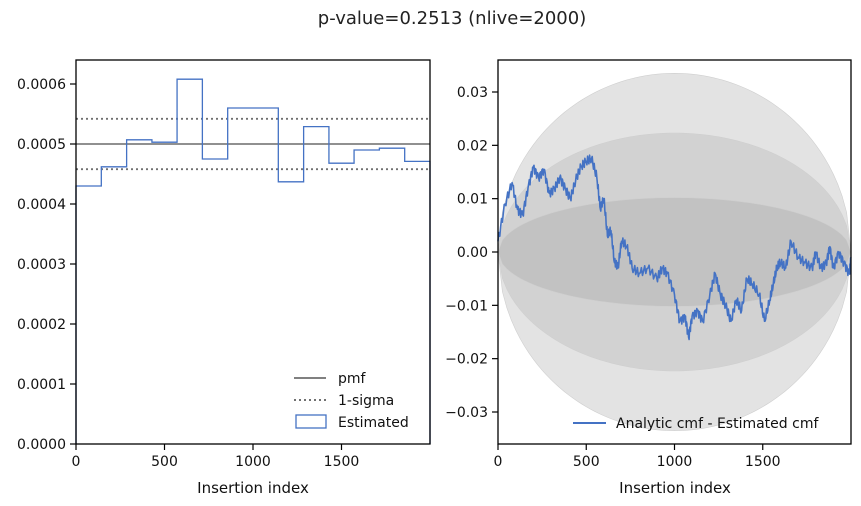 The image size is (861, 506). Describe the element at coordinates (466, 413) in the screenshot. I see `right-y-tick-label: −0.03` at that location.